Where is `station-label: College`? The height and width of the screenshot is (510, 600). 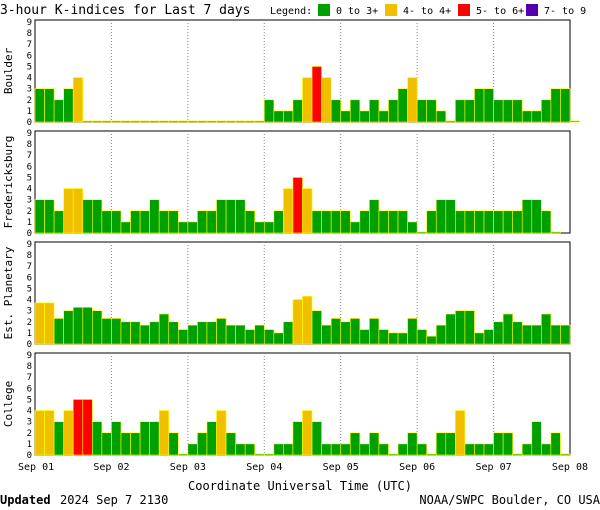 station-label: College is located at coordinates (8, 404).